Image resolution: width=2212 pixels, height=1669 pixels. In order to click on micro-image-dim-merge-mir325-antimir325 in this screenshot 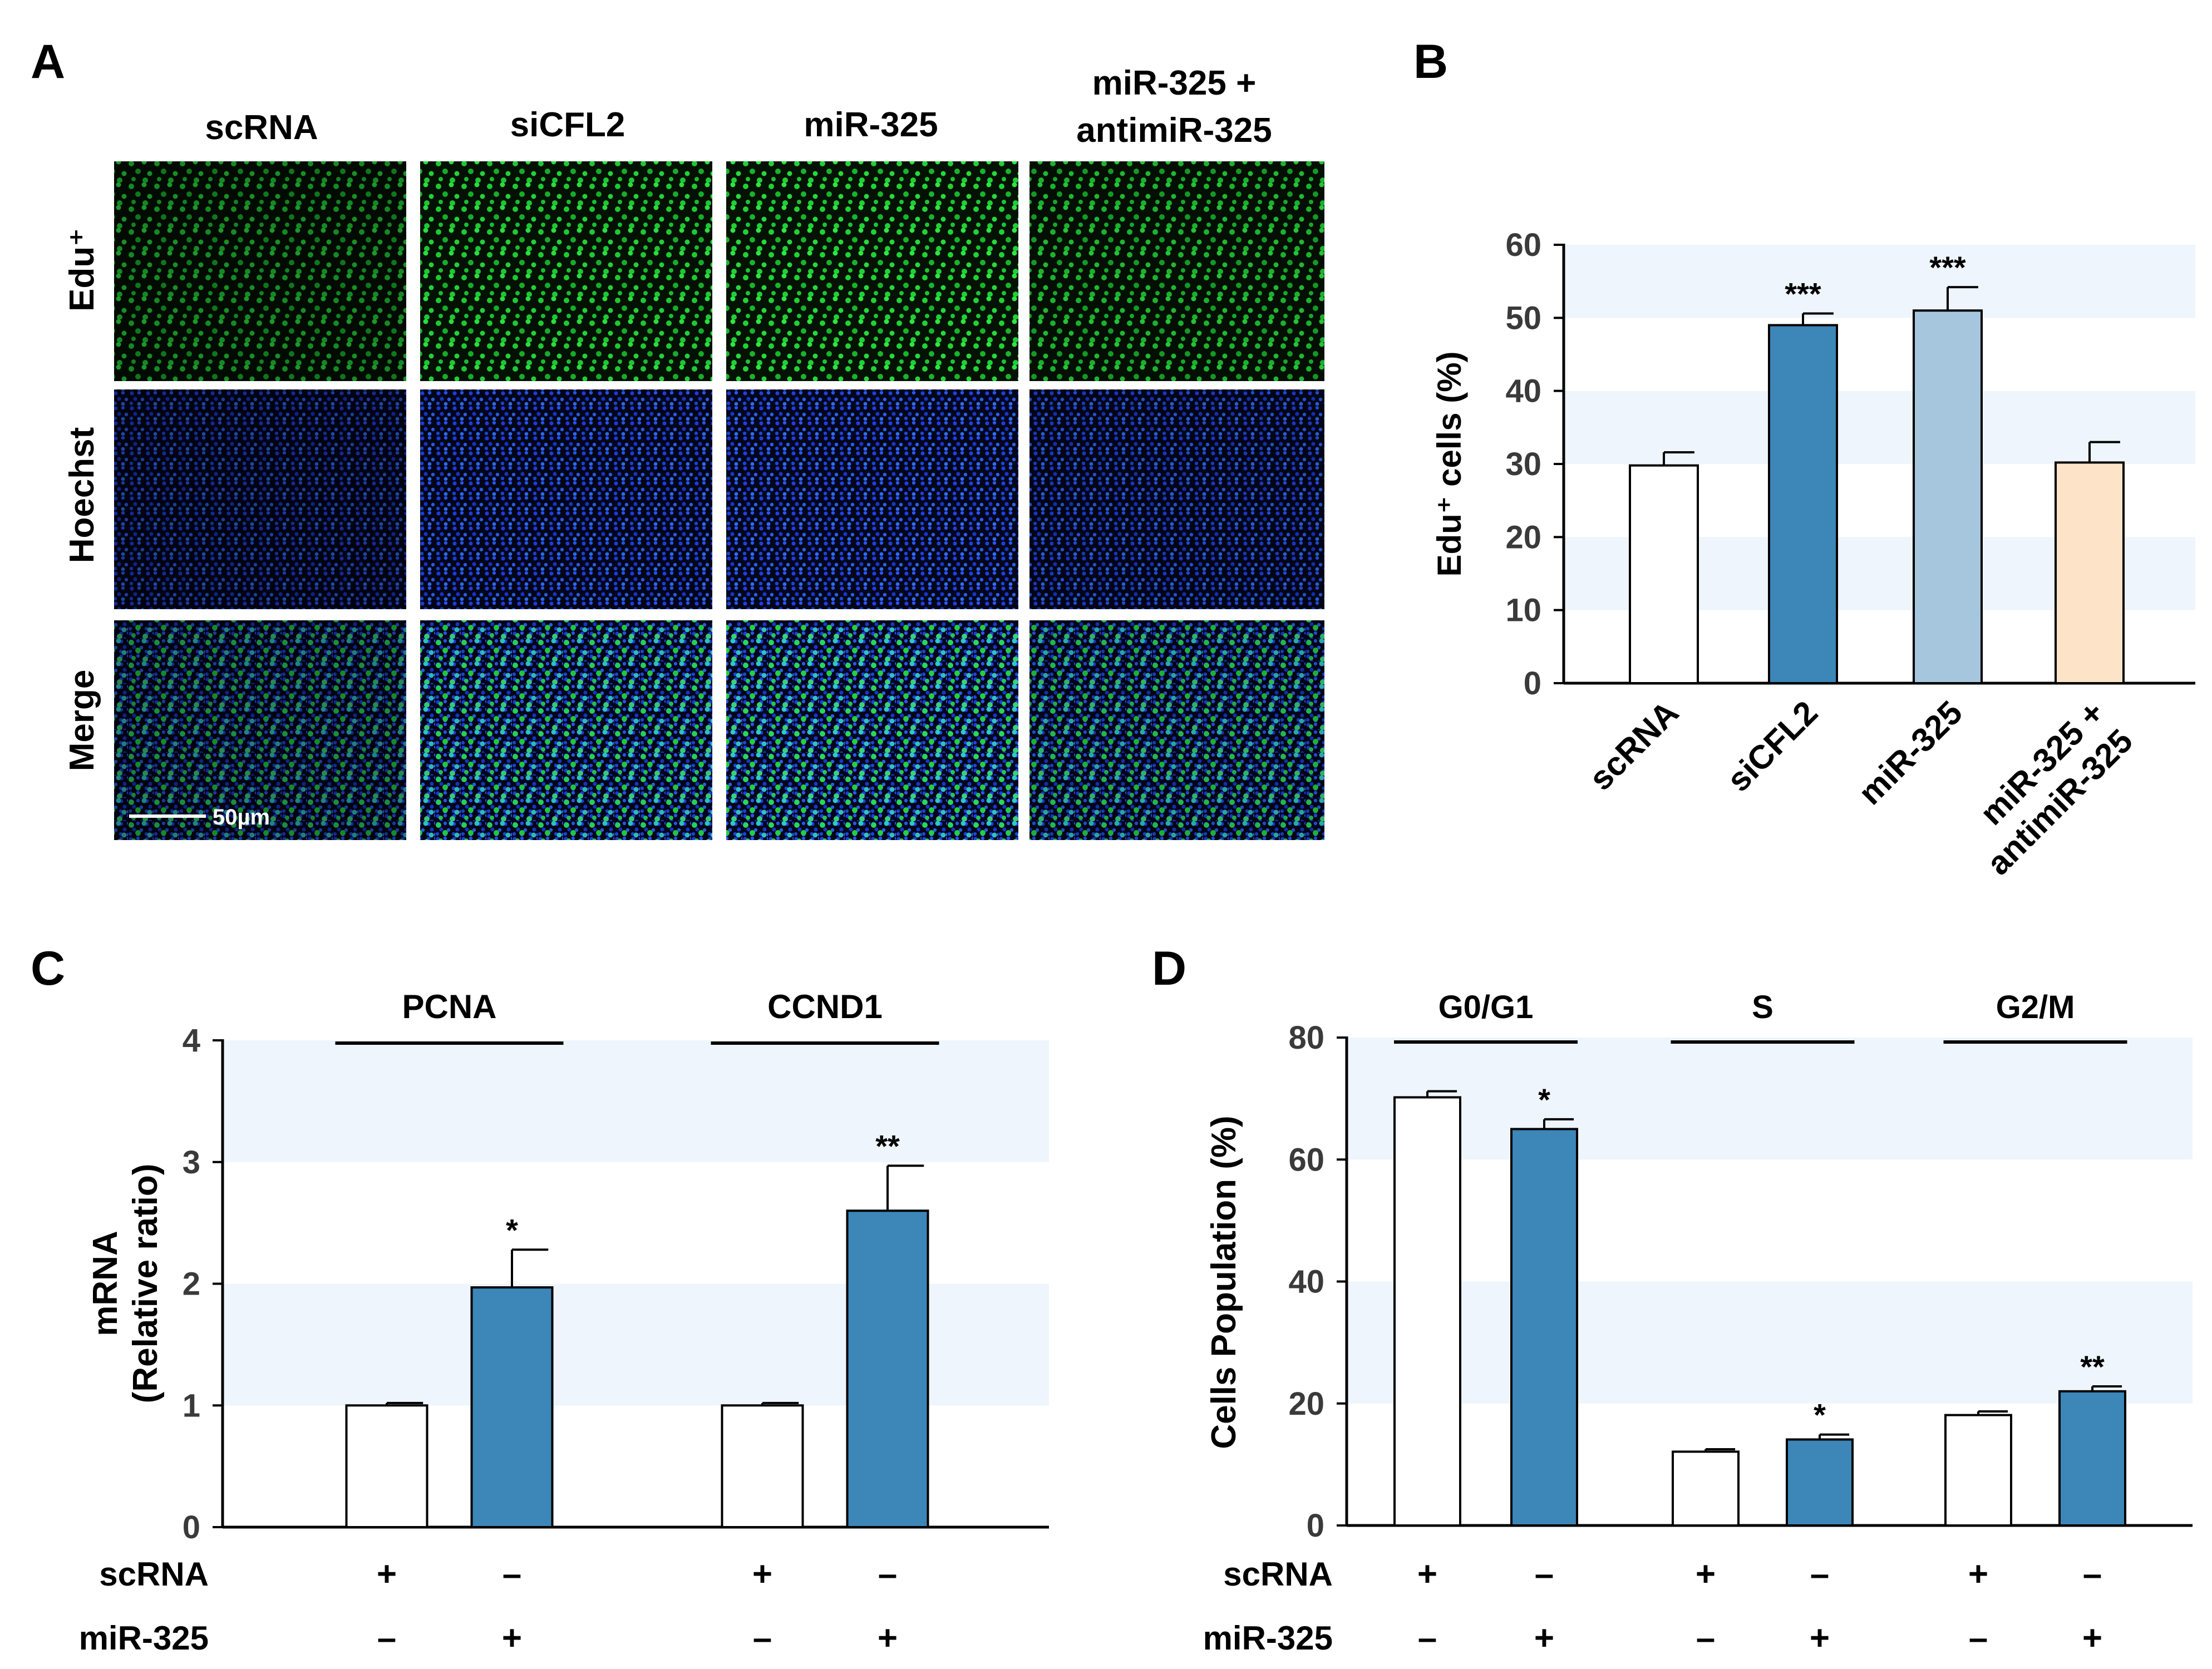, I will do `click(1176, 730)`.